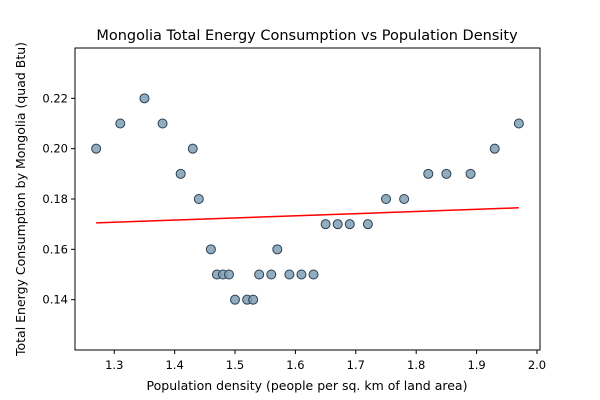 The width and height of the screenshot is (600, 400). Describe the element at coordinates (55, 149) in the screenshot. I see `y-tick-label: 0.20` at that location.